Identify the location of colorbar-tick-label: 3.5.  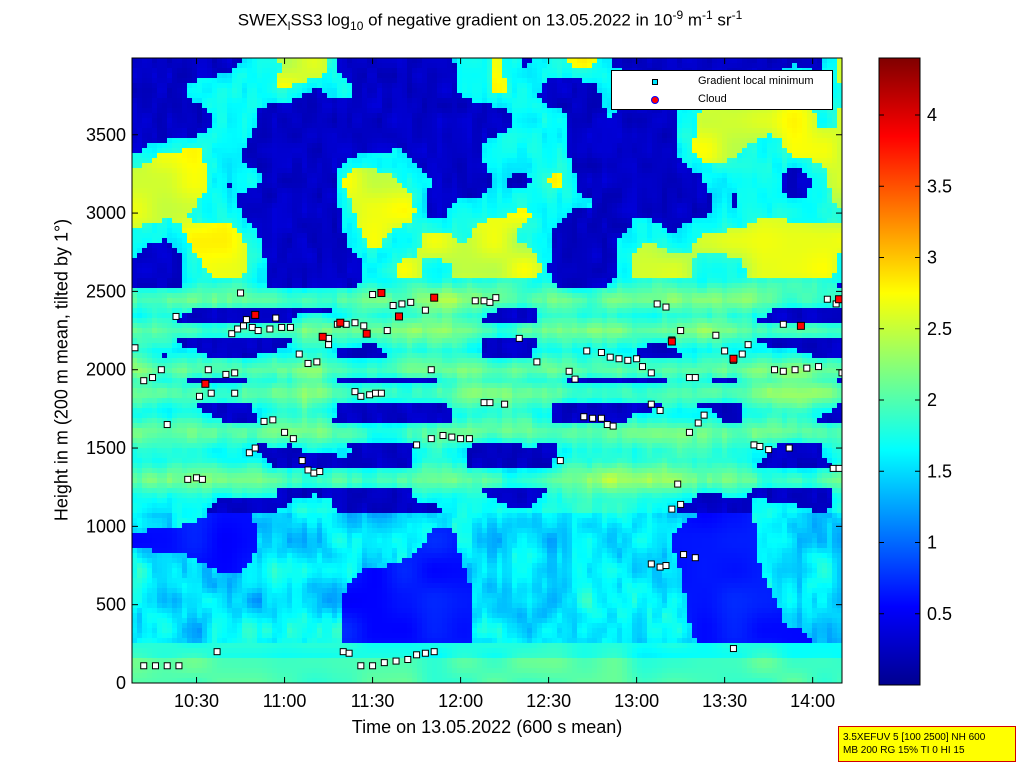
(939, 186).